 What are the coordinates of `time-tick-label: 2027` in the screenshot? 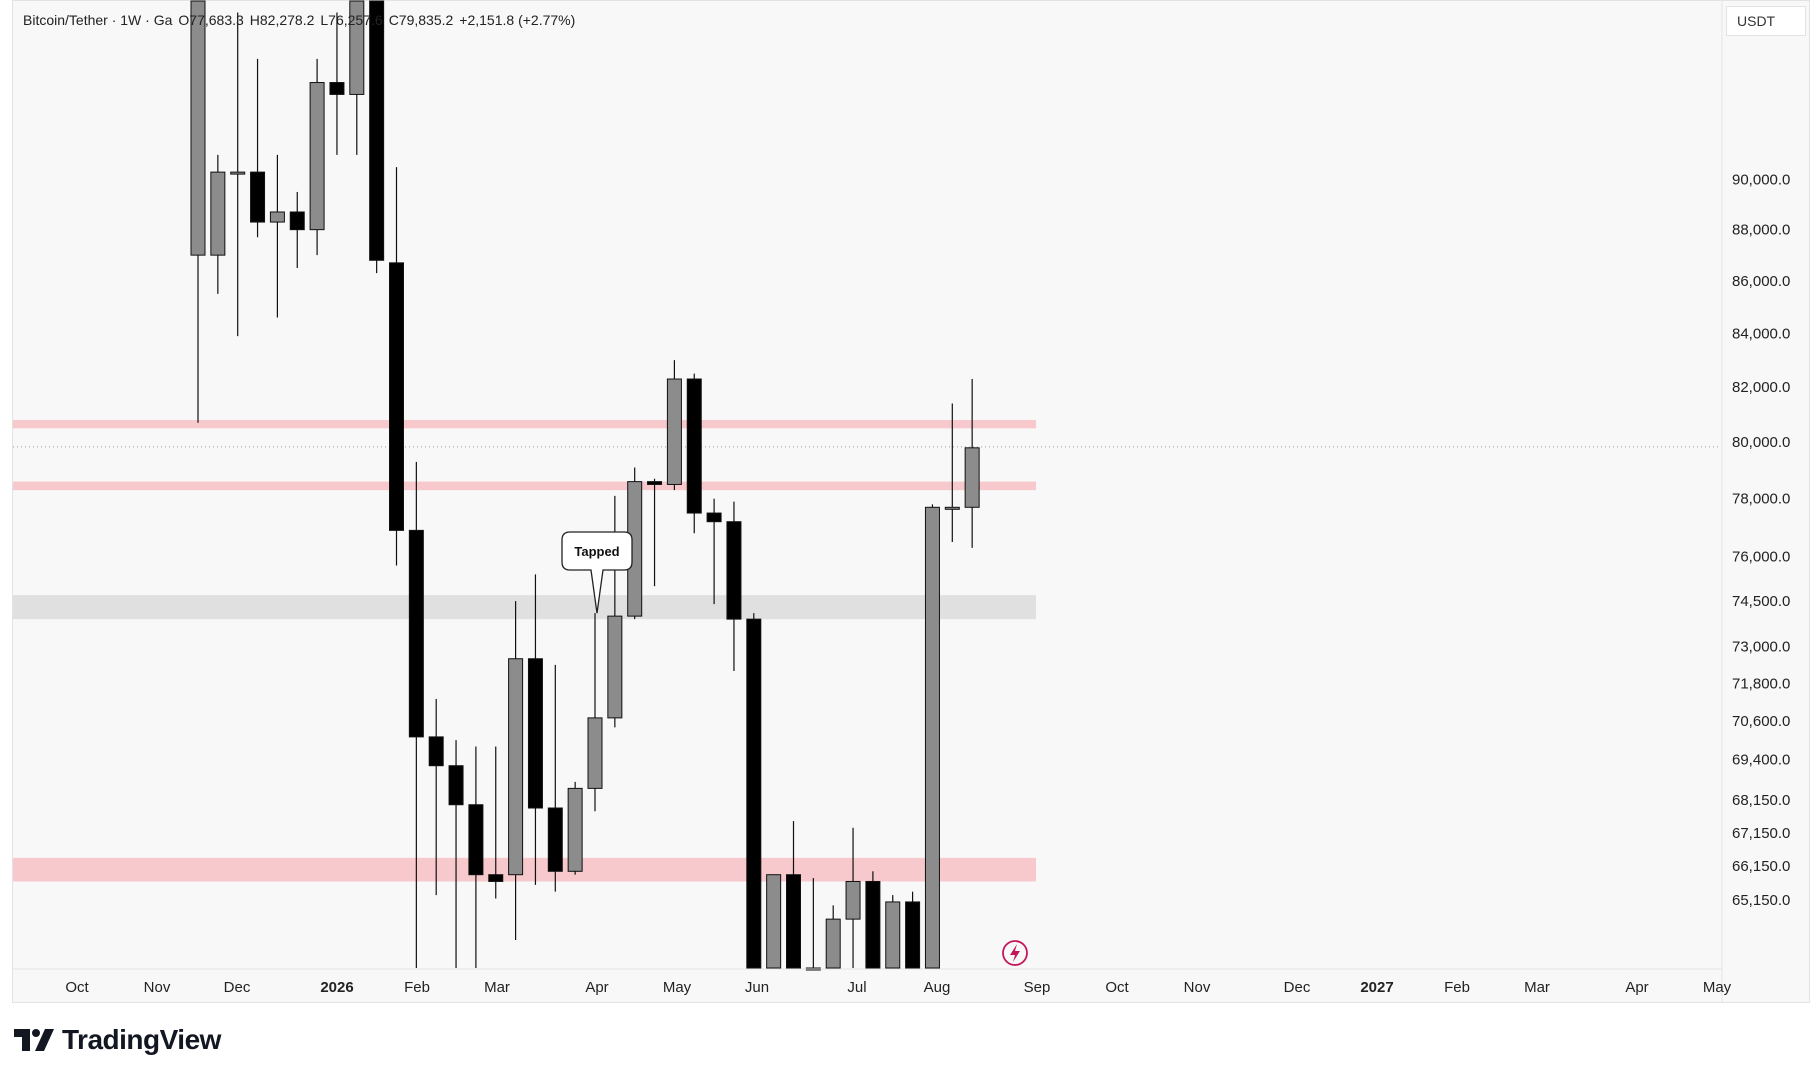 It's located at (1376, 987).